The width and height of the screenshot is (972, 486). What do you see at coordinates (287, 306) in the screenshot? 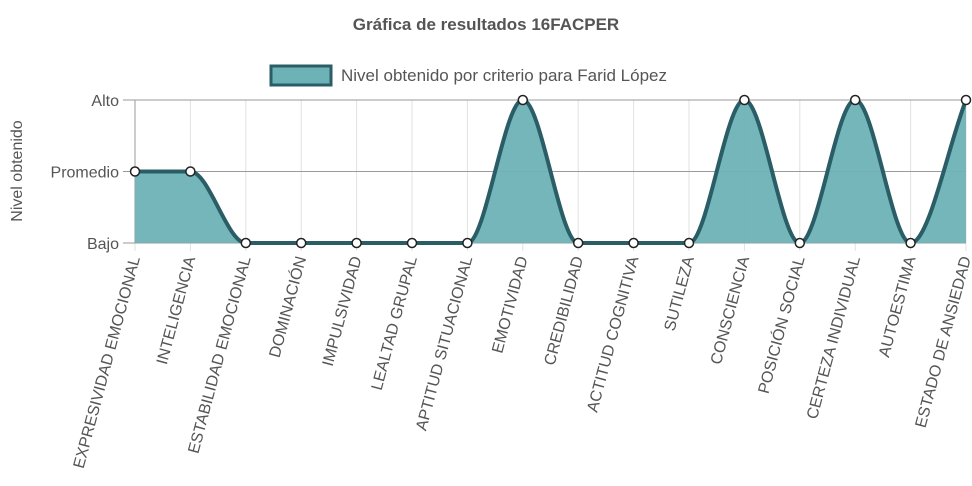
I see `x-tick-label: DOMINACIÓN` at bounding box center [287, 306].